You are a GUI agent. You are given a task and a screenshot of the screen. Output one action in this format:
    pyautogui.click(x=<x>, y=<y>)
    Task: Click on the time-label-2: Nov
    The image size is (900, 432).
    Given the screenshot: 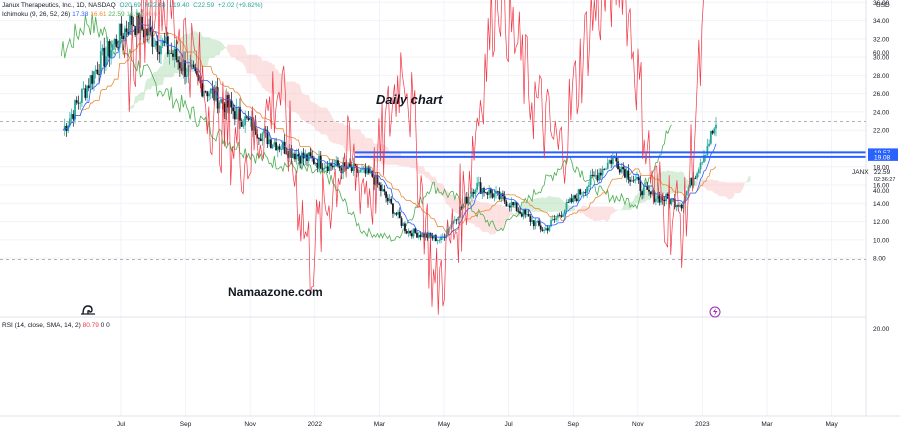 What is the action you would take?
    pyautogui.click(x=250, y=424)
    